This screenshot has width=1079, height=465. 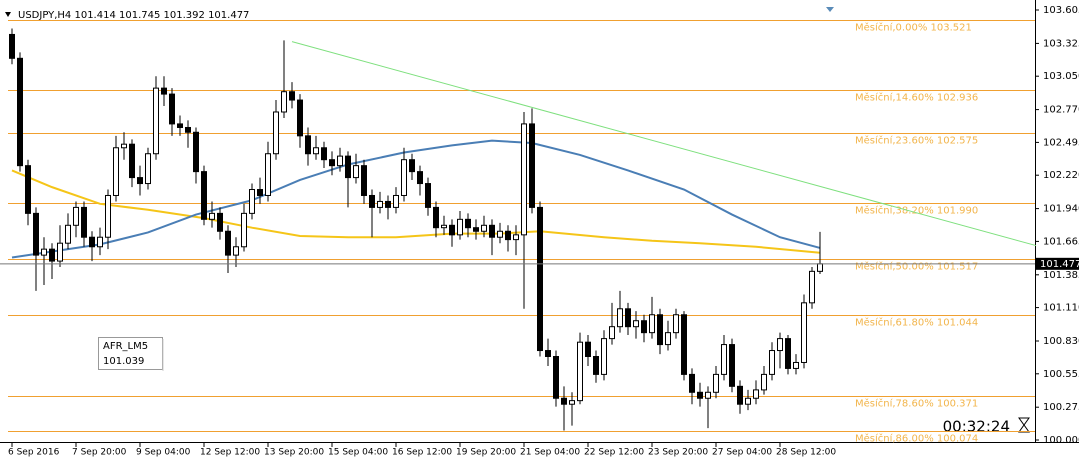 What do you see at coordinates (1061, 43) in the screenshot?
I see `y-tick-label: 103.325` at bounding box center [1061, 43].